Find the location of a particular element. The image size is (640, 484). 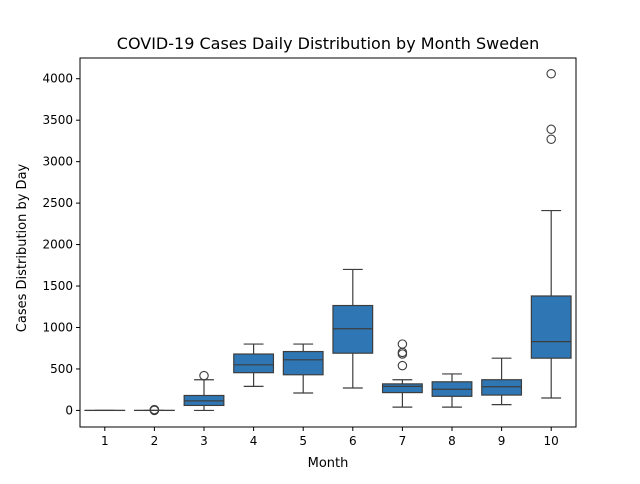

y-axis-label: Cases Distribution by Day is located at coordinates (22, 247).